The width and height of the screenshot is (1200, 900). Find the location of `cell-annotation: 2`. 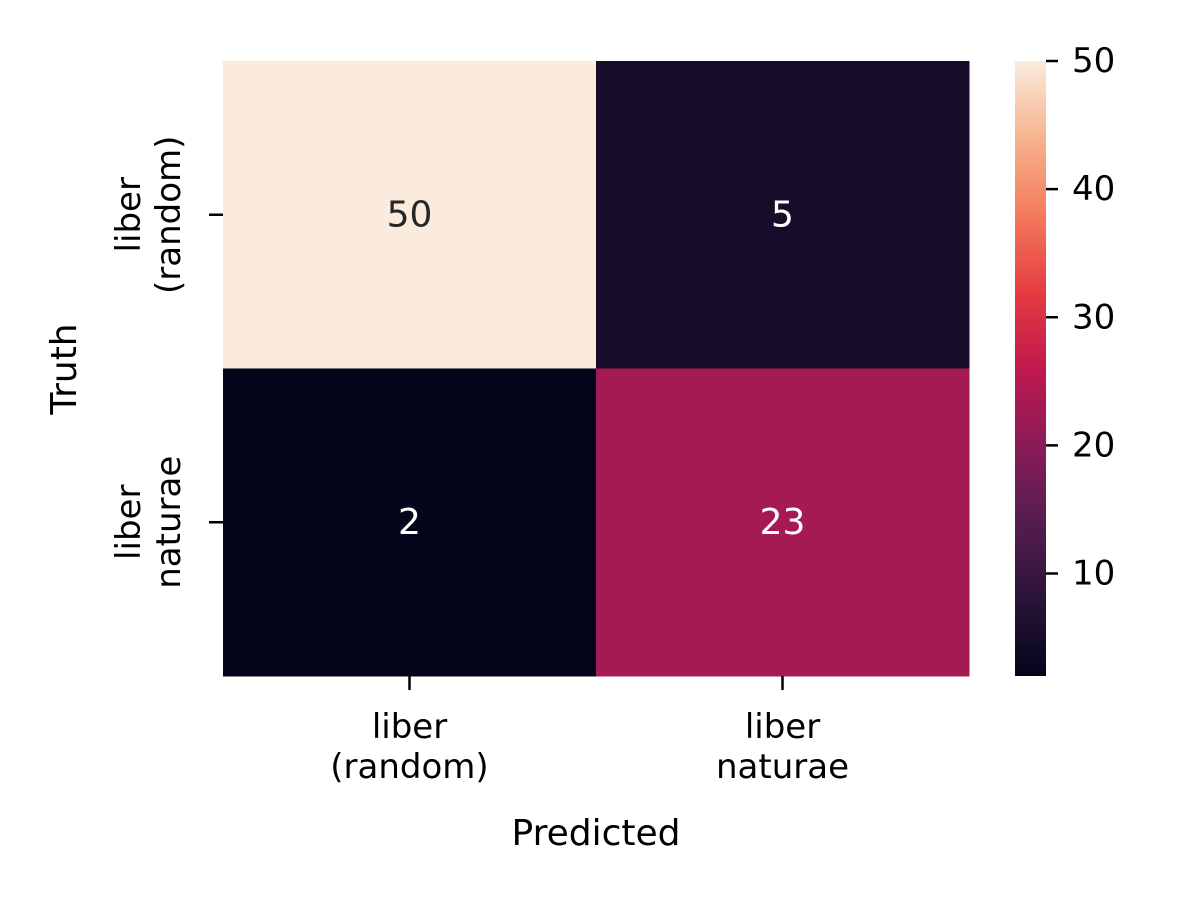

cell-annotation: 2 is located at coordinates (409, 522).